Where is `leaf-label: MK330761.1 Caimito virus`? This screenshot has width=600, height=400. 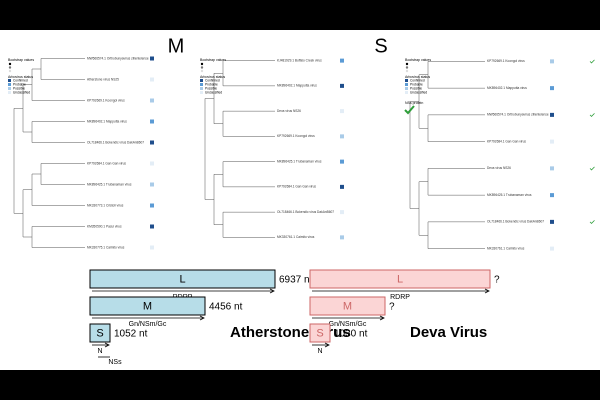
leaf-label: MK330761.1 Caimito virus is located at coordinates (506, 248).